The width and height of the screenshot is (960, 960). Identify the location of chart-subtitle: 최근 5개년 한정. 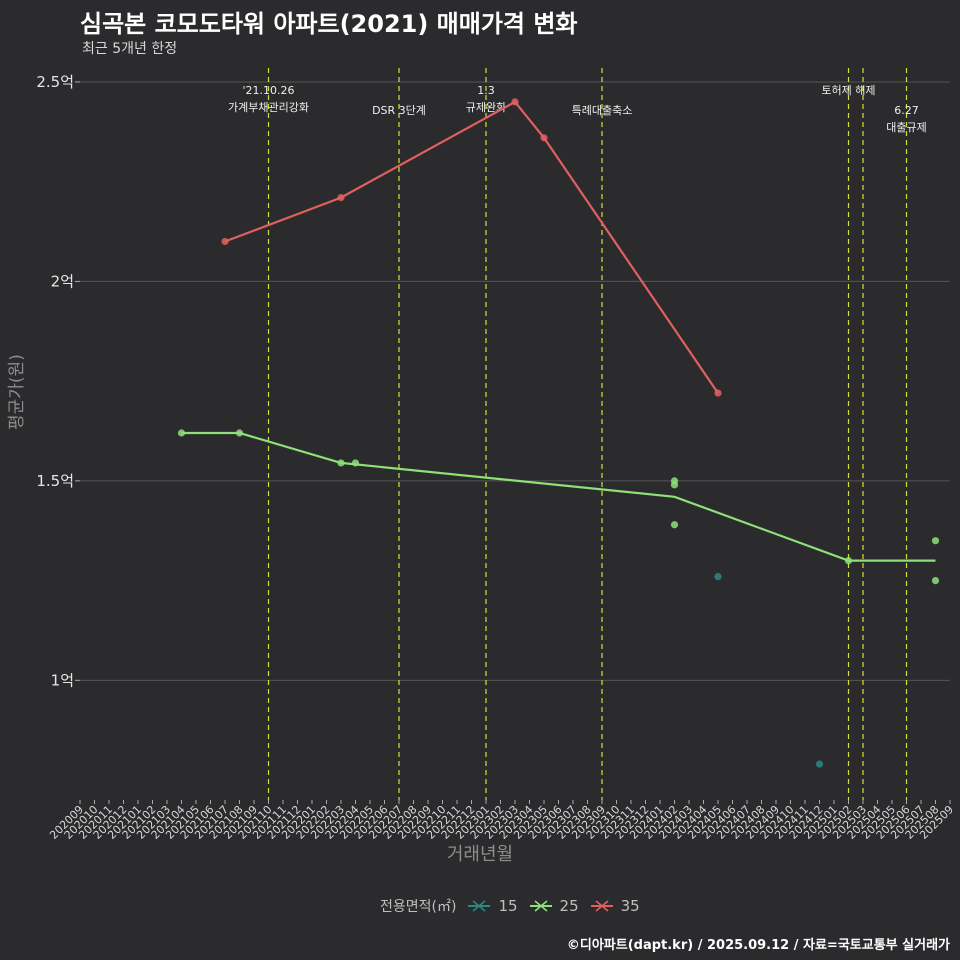
(130, 49).